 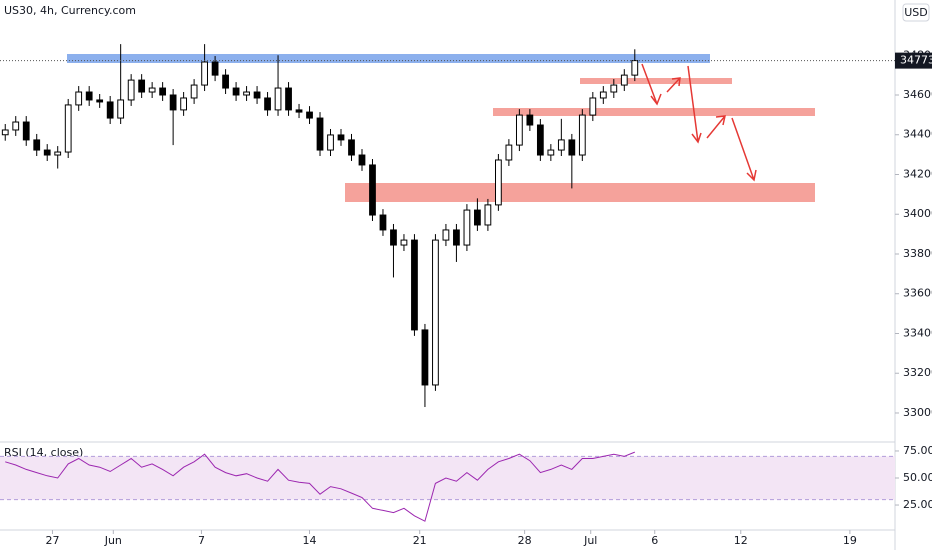 I want to click on y-tick-label: 33800, so click(x=917, y=253).